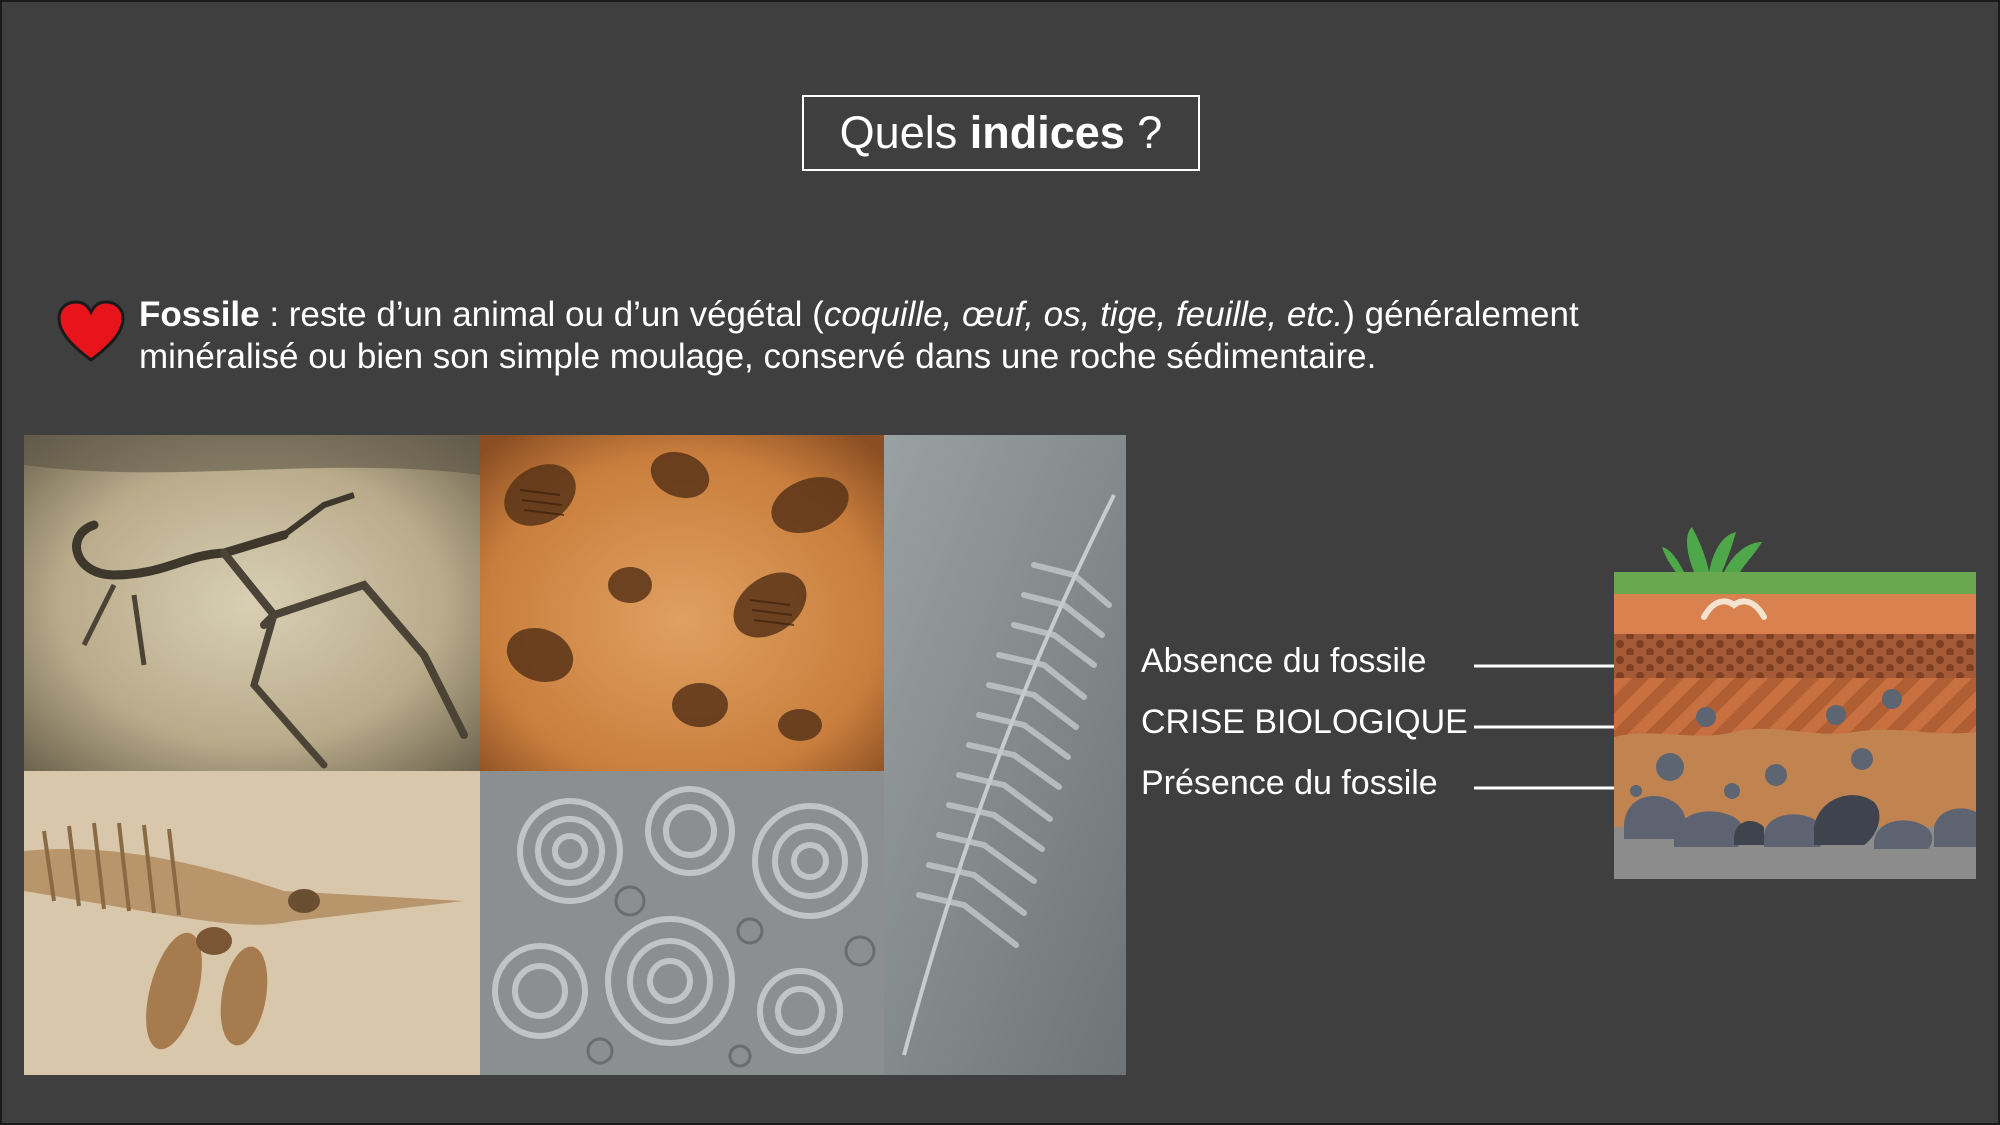  Describe the element at coordinates (1284, 661) in the screenshot. I see `label-absence-fossile: Absence du fossile` at that location.